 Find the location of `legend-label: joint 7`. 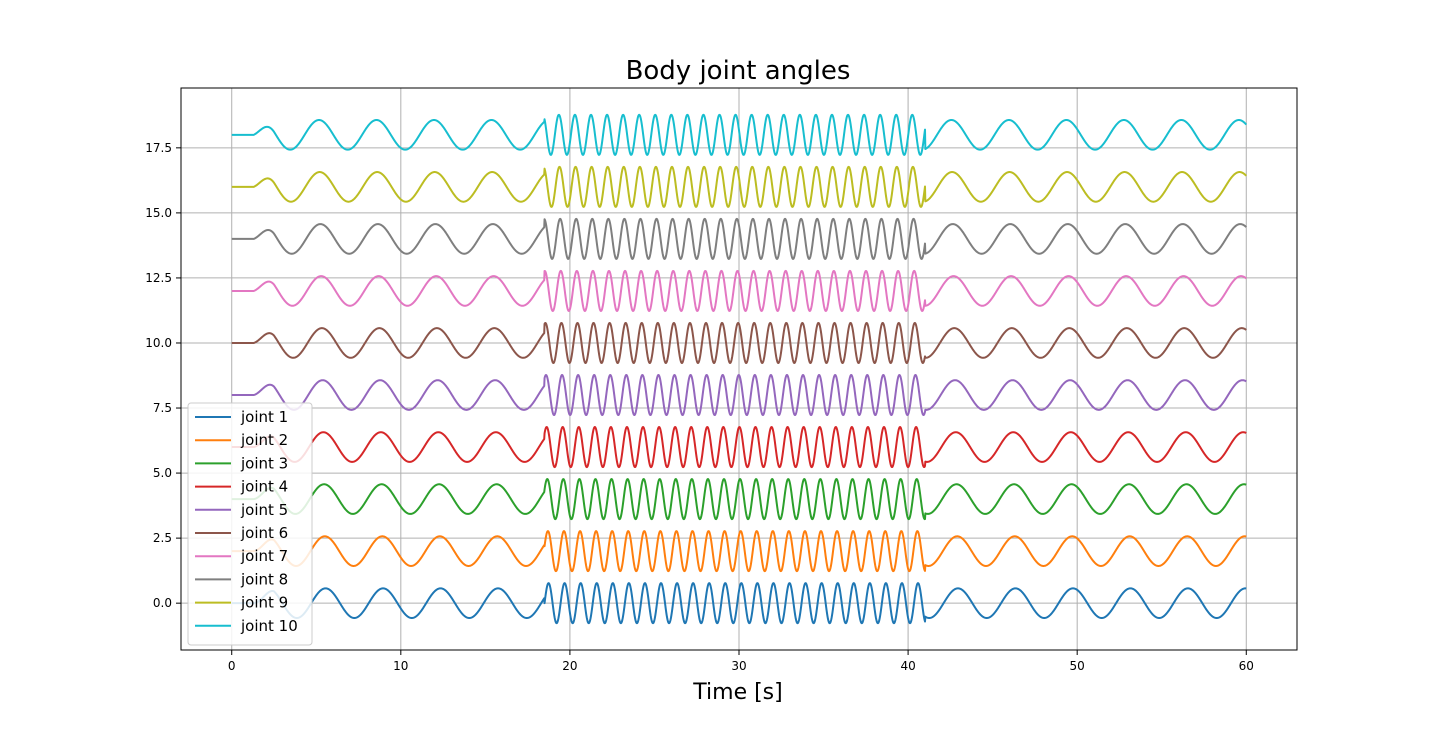

legend-label: joint 7 is located at coordinates (264, 556).